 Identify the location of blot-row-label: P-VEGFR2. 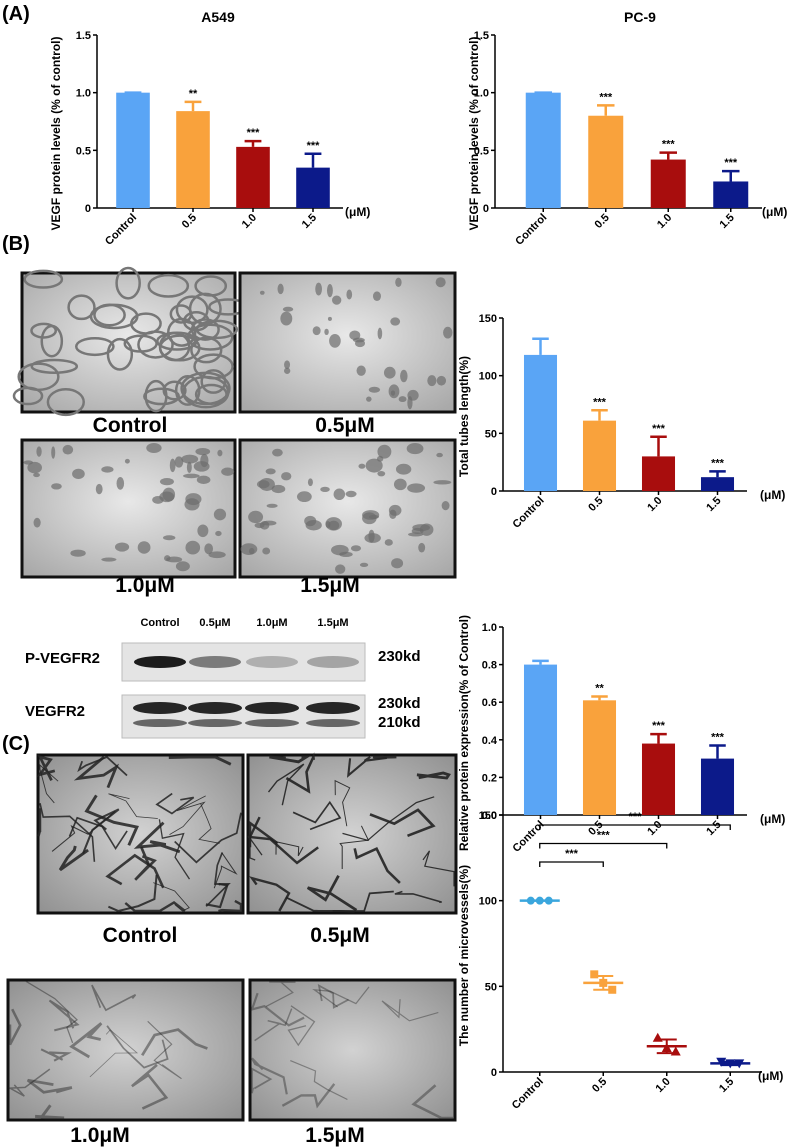
(62, 658).